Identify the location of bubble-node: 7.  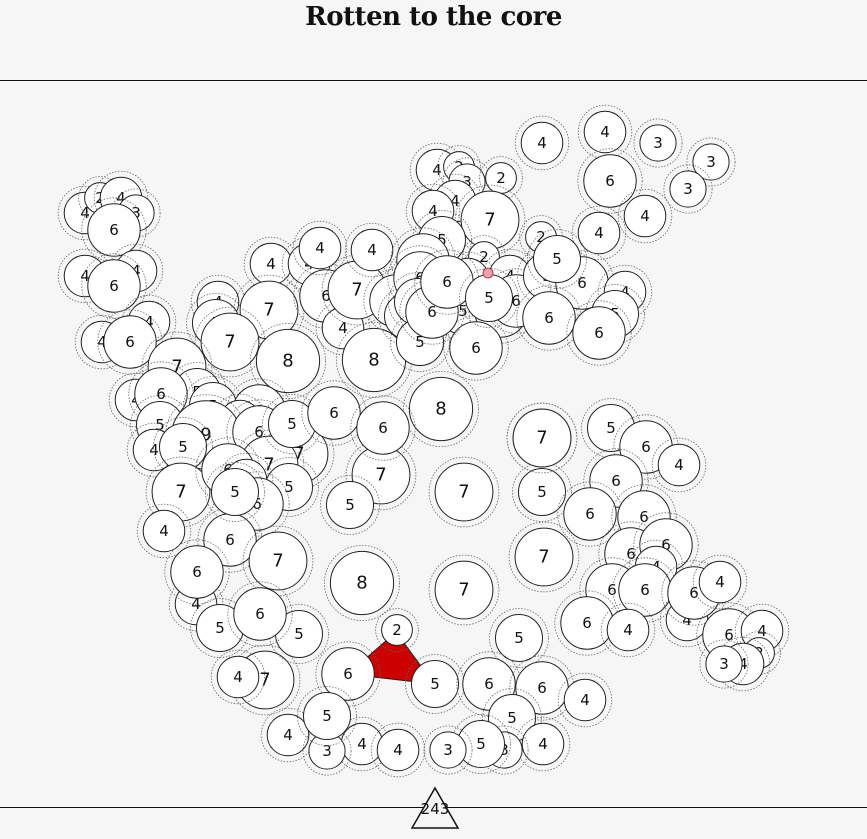
(464, 492).